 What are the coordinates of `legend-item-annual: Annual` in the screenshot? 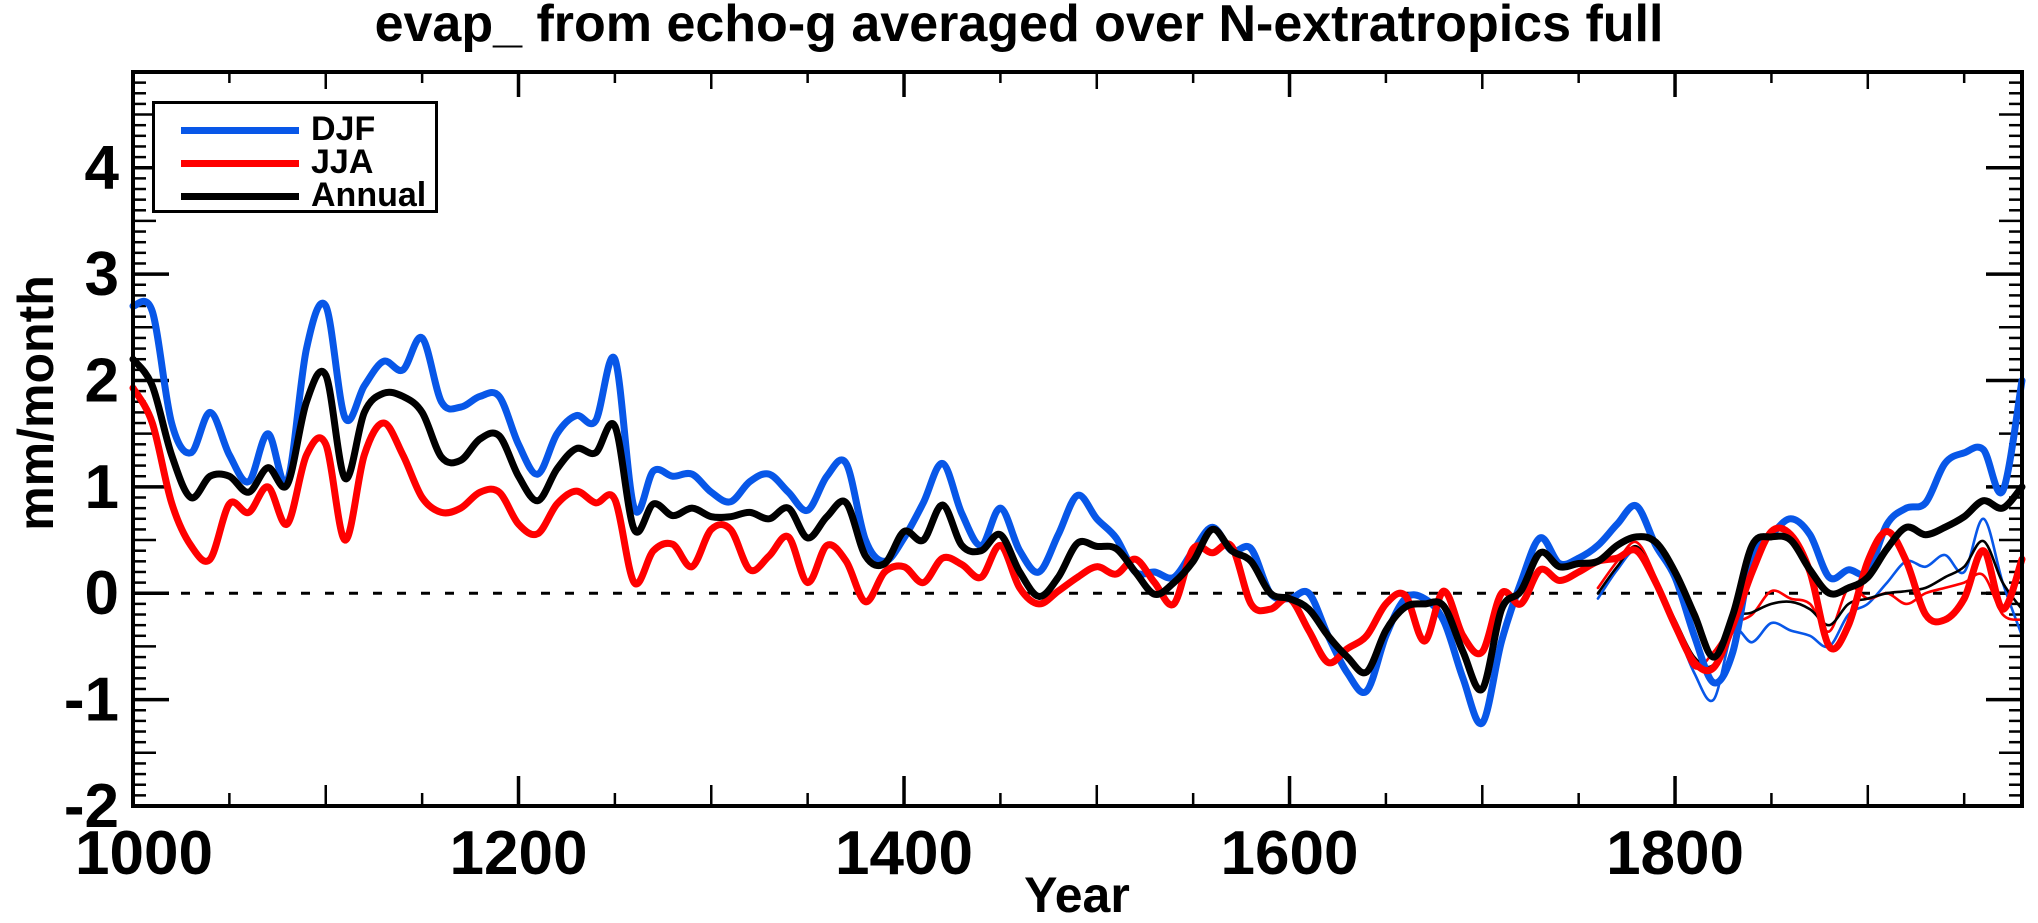 It's located at (295, 195).